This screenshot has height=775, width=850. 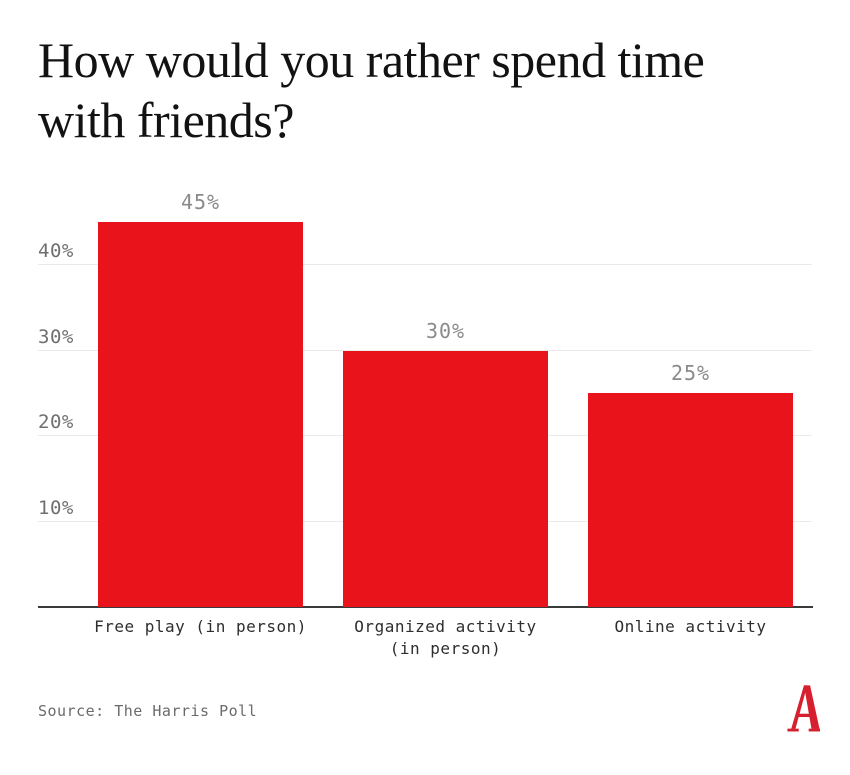 What do you see at coordinates (56, 251) in the screenshot?
I see `y-axis-tick-label: 40%` at bounding box center [56, 251].